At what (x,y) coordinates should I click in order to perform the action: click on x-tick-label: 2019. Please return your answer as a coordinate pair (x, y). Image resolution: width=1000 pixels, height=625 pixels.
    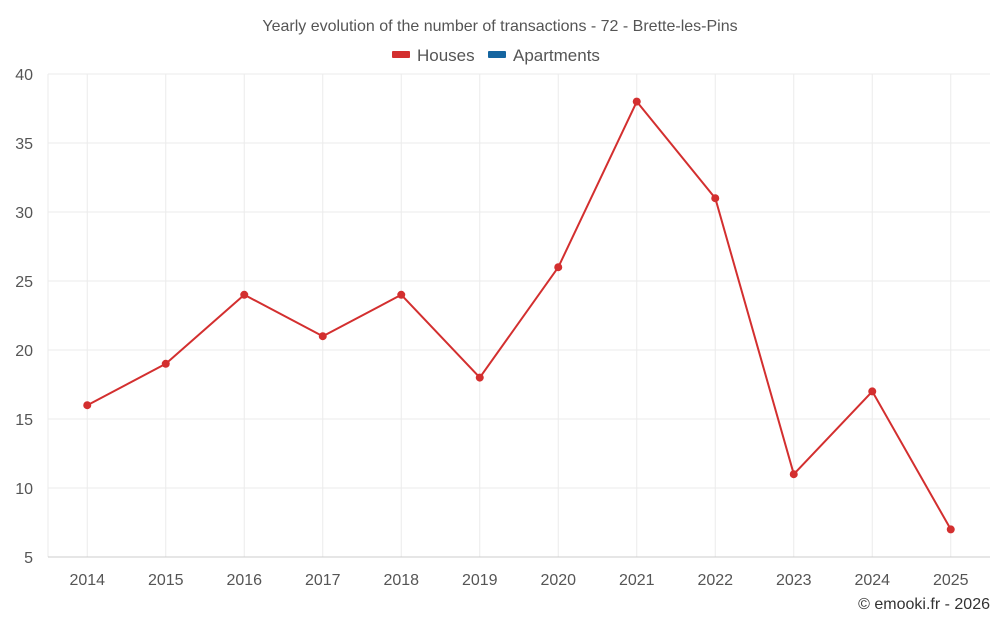
    Looking at the image, I should click on (480, 580).